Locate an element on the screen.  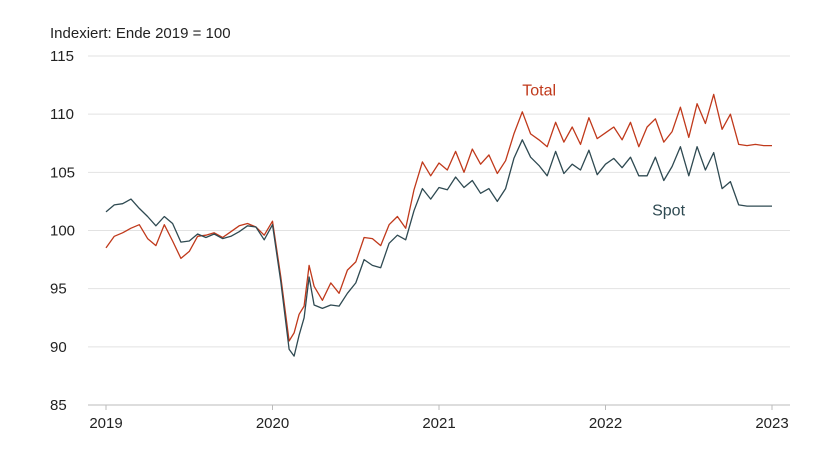
x-tick-label: 2022 is located at coordinates (605, 423).